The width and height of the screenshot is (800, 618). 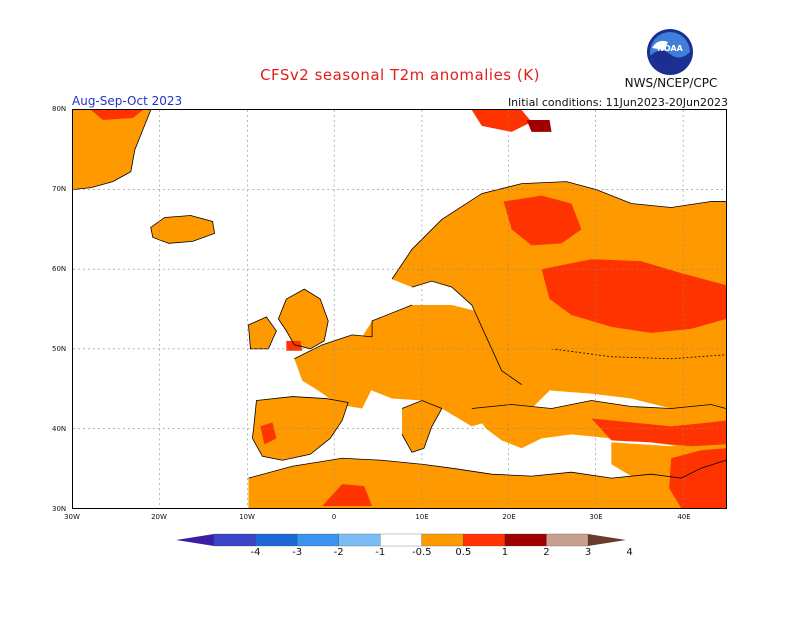 What do you see at coordinates (670, 48) in the screenshot?
I see `svg-text: NOAA` at bounding box center [670, 48].